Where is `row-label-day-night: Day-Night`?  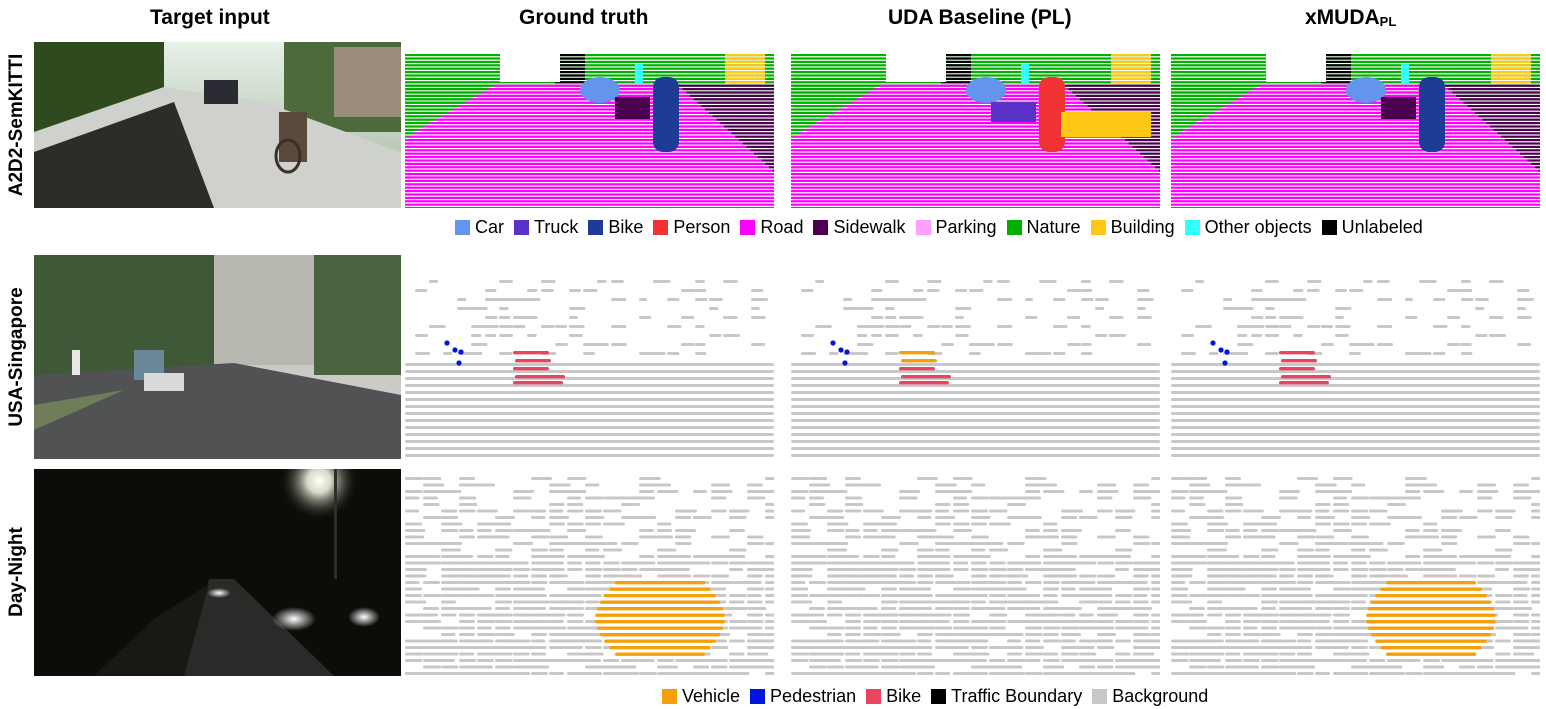 row-label-day-night: Day-Night is located at coordinates (16, 572).